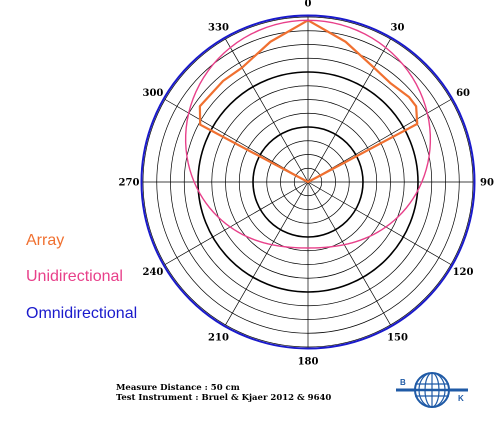  What do you see at coordinates (308, 362) in the screenshot?
I see `angle-label: 180` at bounding box center [308, 362].